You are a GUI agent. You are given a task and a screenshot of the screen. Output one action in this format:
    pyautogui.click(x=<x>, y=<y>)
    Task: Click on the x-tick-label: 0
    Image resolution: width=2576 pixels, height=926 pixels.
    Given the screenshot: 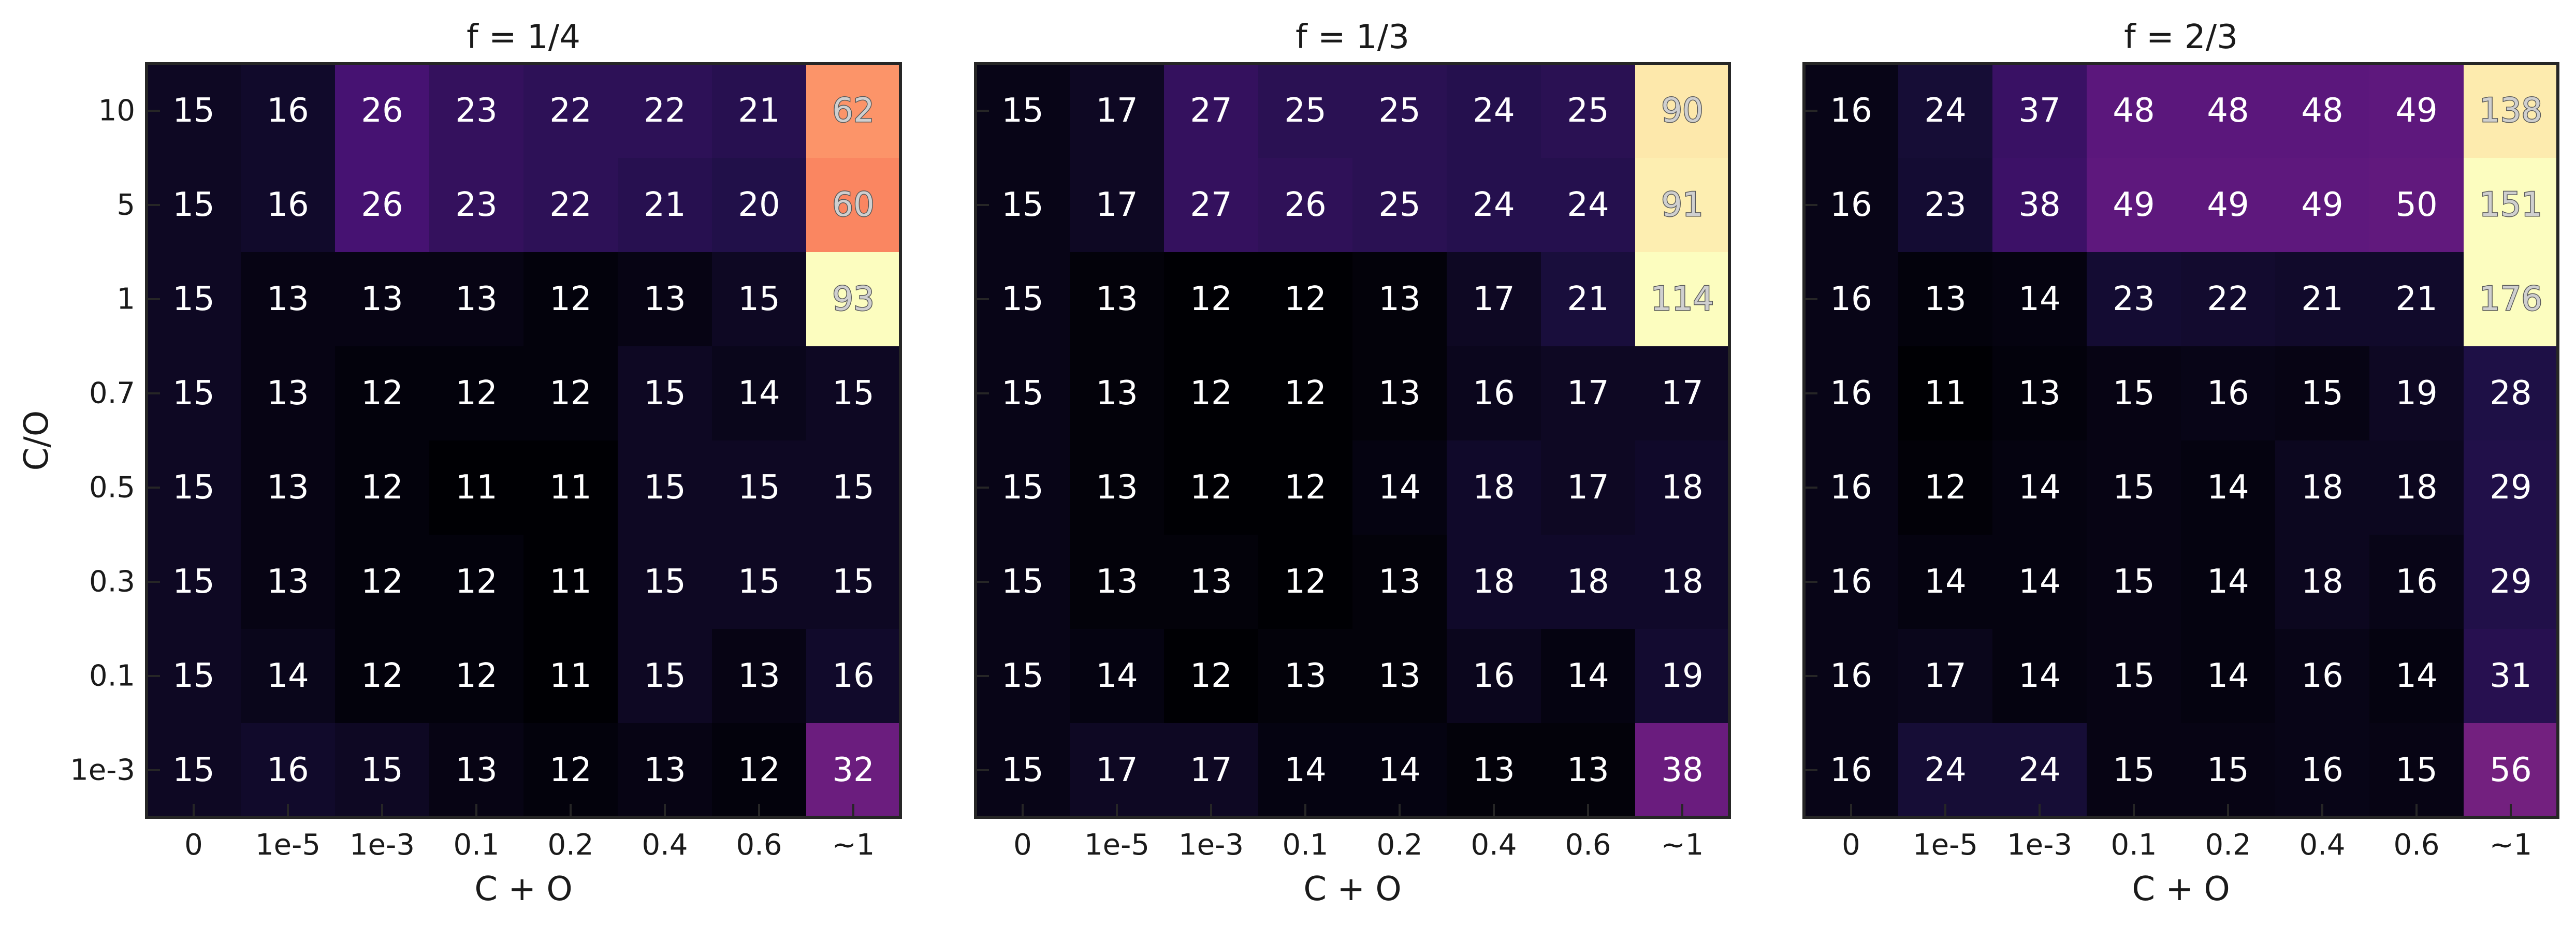 What is the action you would take?
    pyautogui.click(x=194, y=845)
    